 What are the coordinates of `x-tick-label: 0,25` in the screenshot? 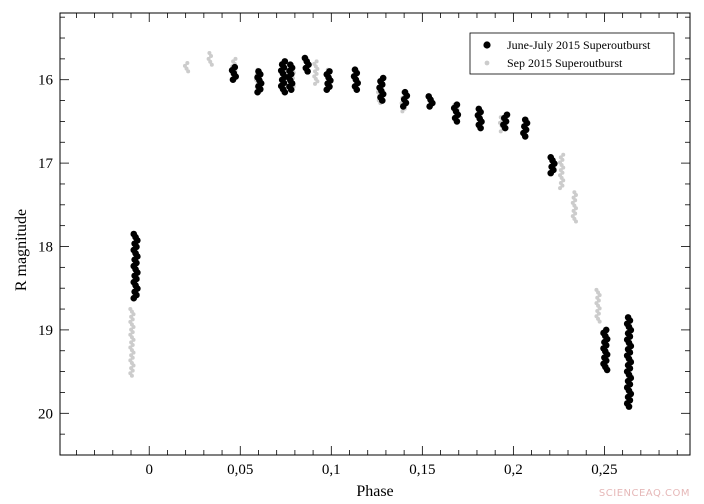 It's located at (604, 470).